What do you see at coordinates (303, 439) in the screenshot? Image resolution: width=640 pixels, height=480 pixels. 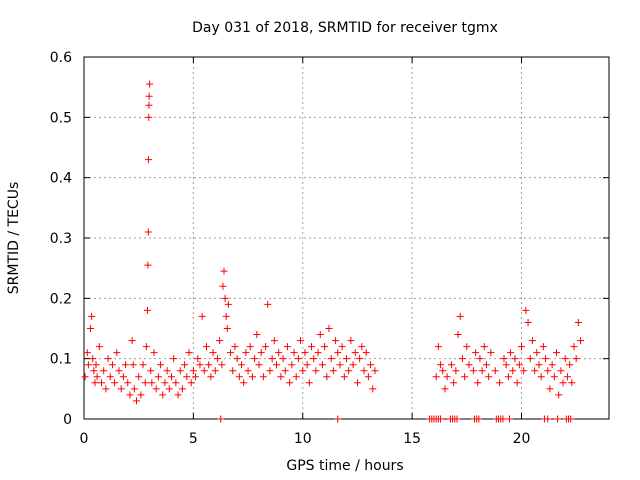 I see `x-tick-label: 10` at bounding box center [303, 439].